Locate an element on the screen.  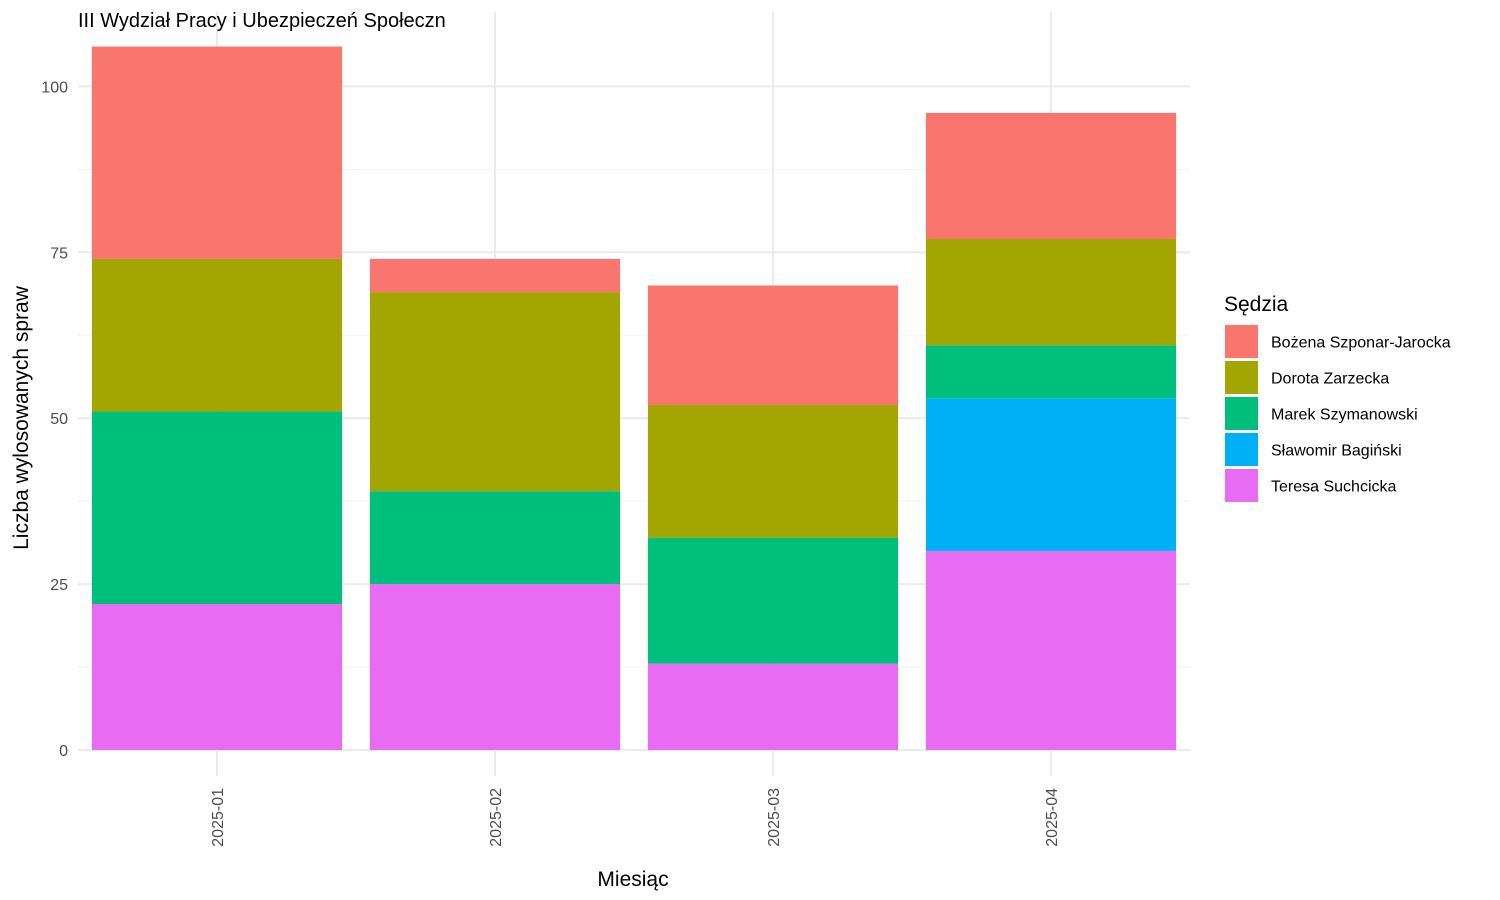
x-tick-label: 2025-01 is located at coordinates (218, 817).